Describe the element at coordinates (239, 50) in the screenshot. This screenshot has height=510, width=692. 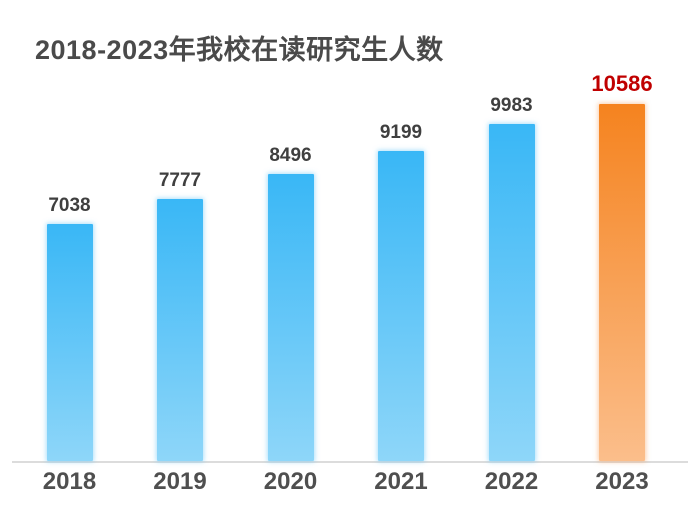
I see `chart-title: 2018-2023年我校在读研究生人数` at that location.